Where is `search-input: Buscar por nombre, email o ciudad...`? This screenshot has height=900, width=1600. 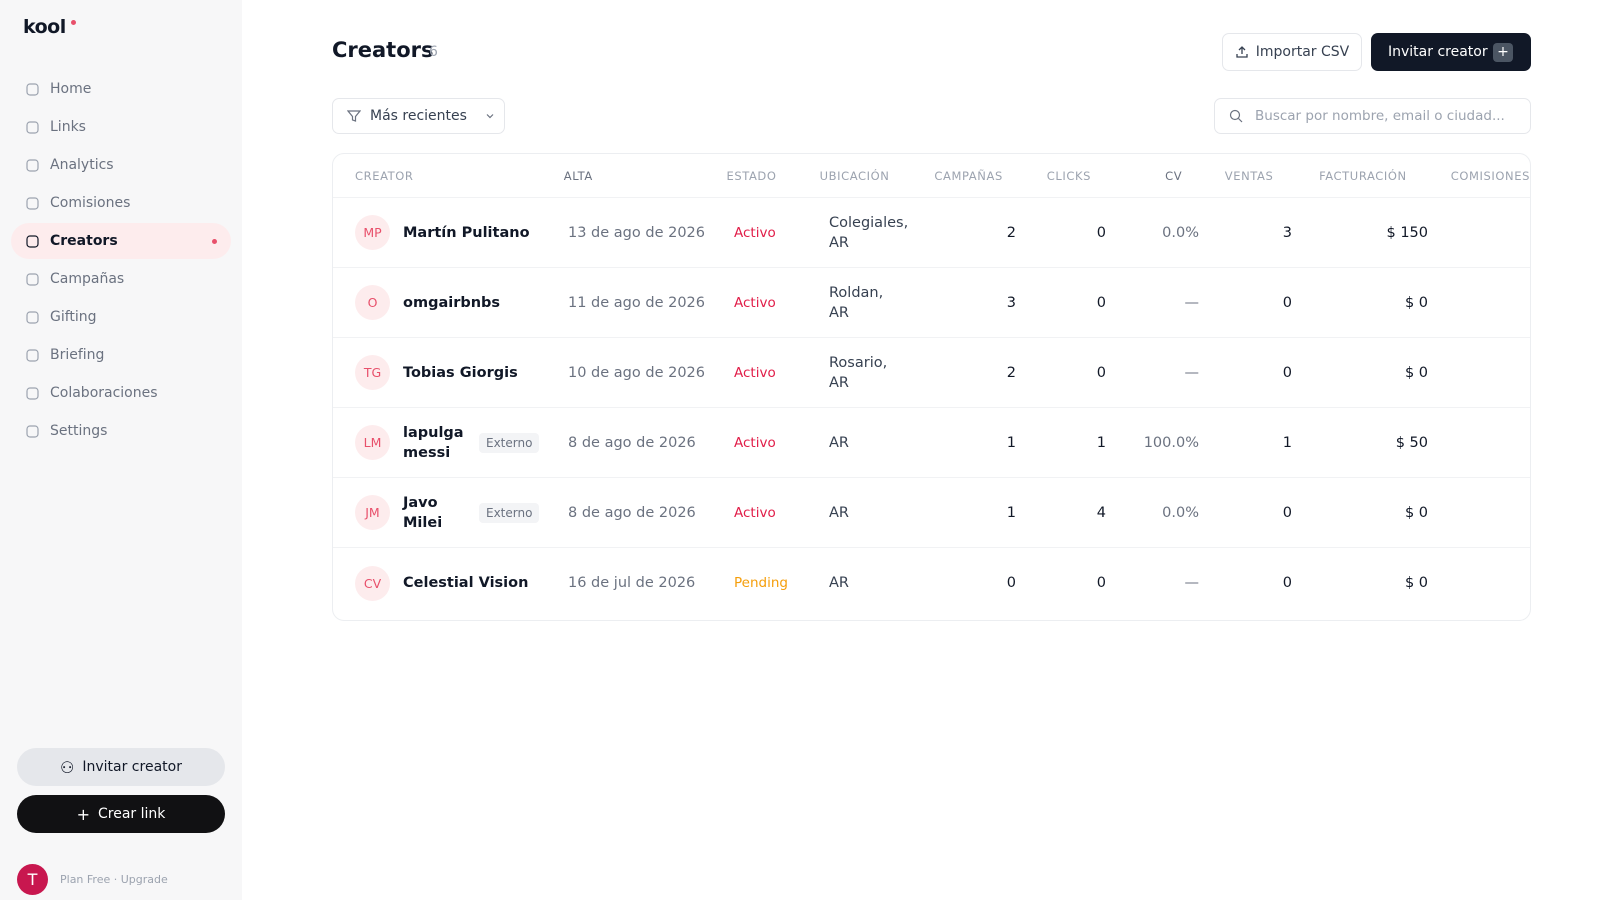 search-input: Buscar por nombre, email o ciudad... is located at coordinates (1372, 116).